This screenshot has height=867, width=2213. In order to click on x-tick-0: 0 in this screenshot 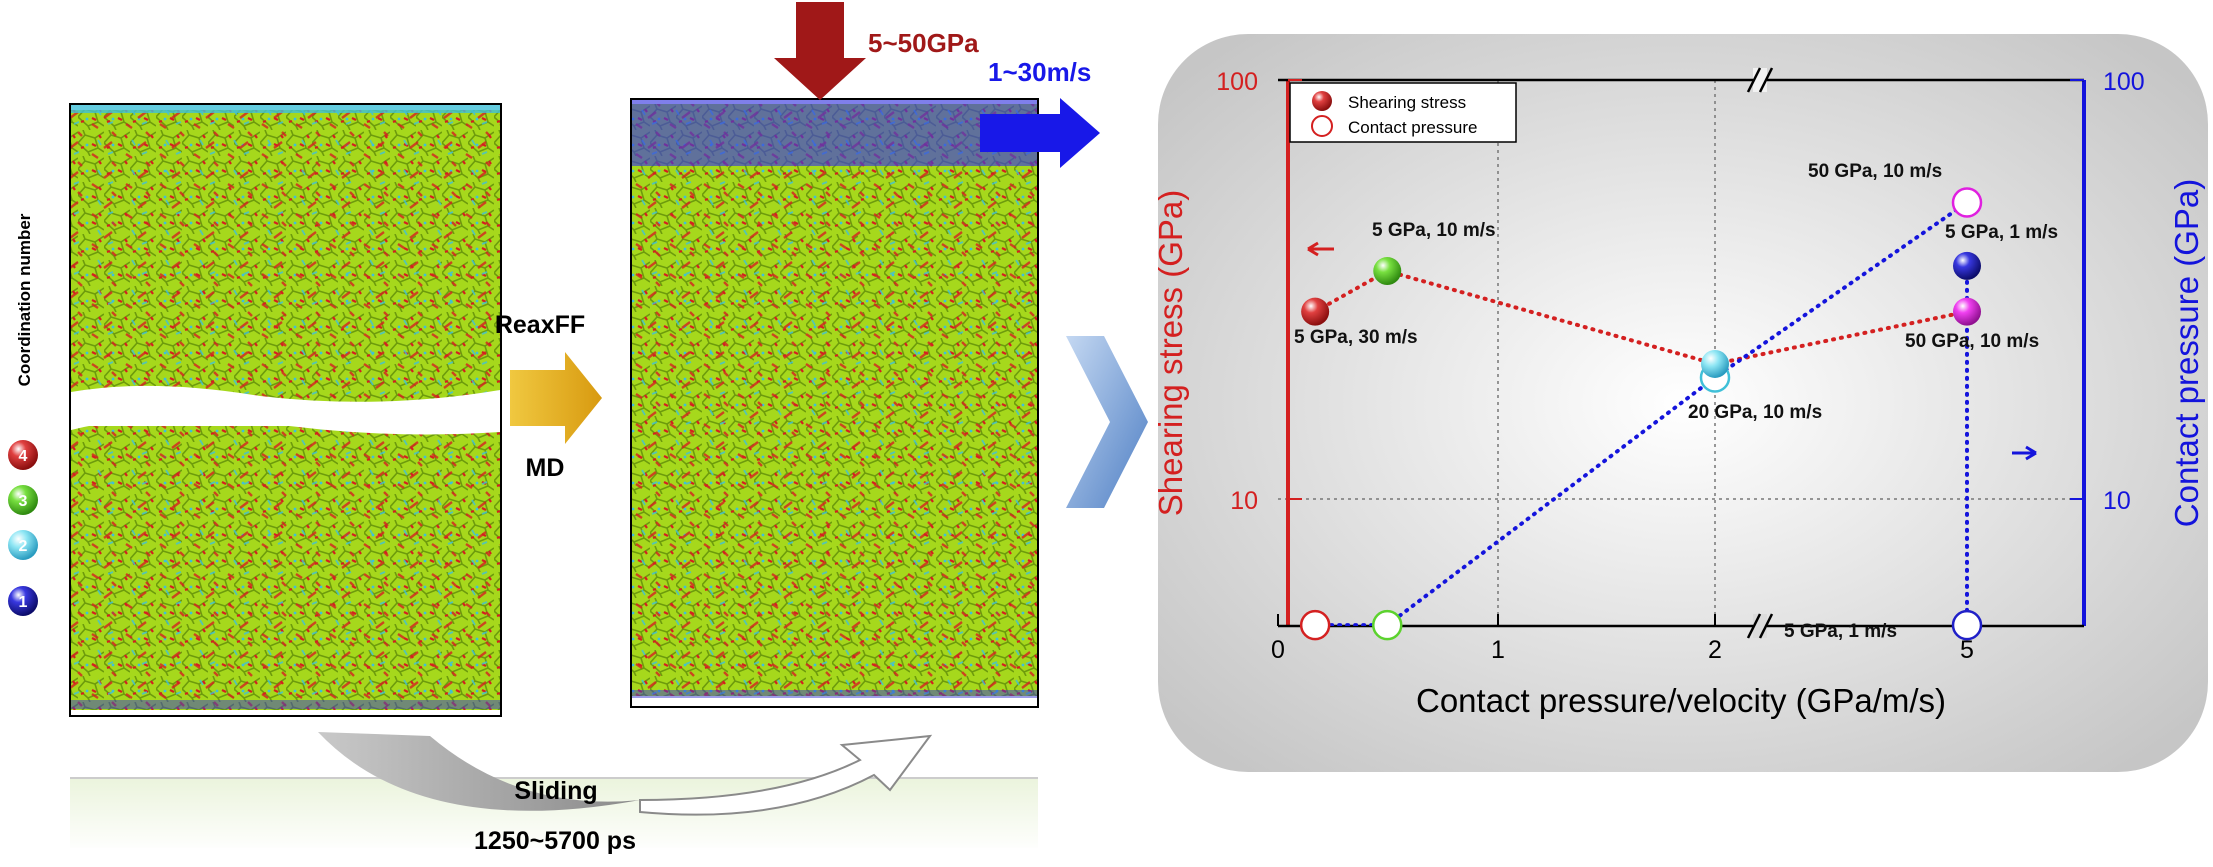, I will do `click(1278, 650)`.